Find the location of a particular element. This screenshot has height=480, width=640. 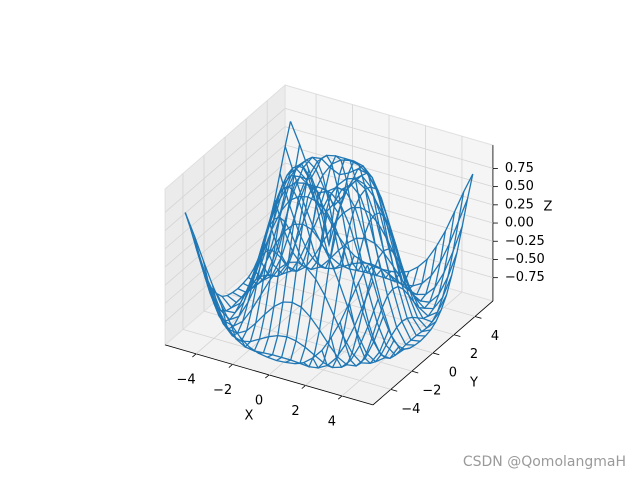

x-tick-label: 0 is located at coordinates (259, 400).